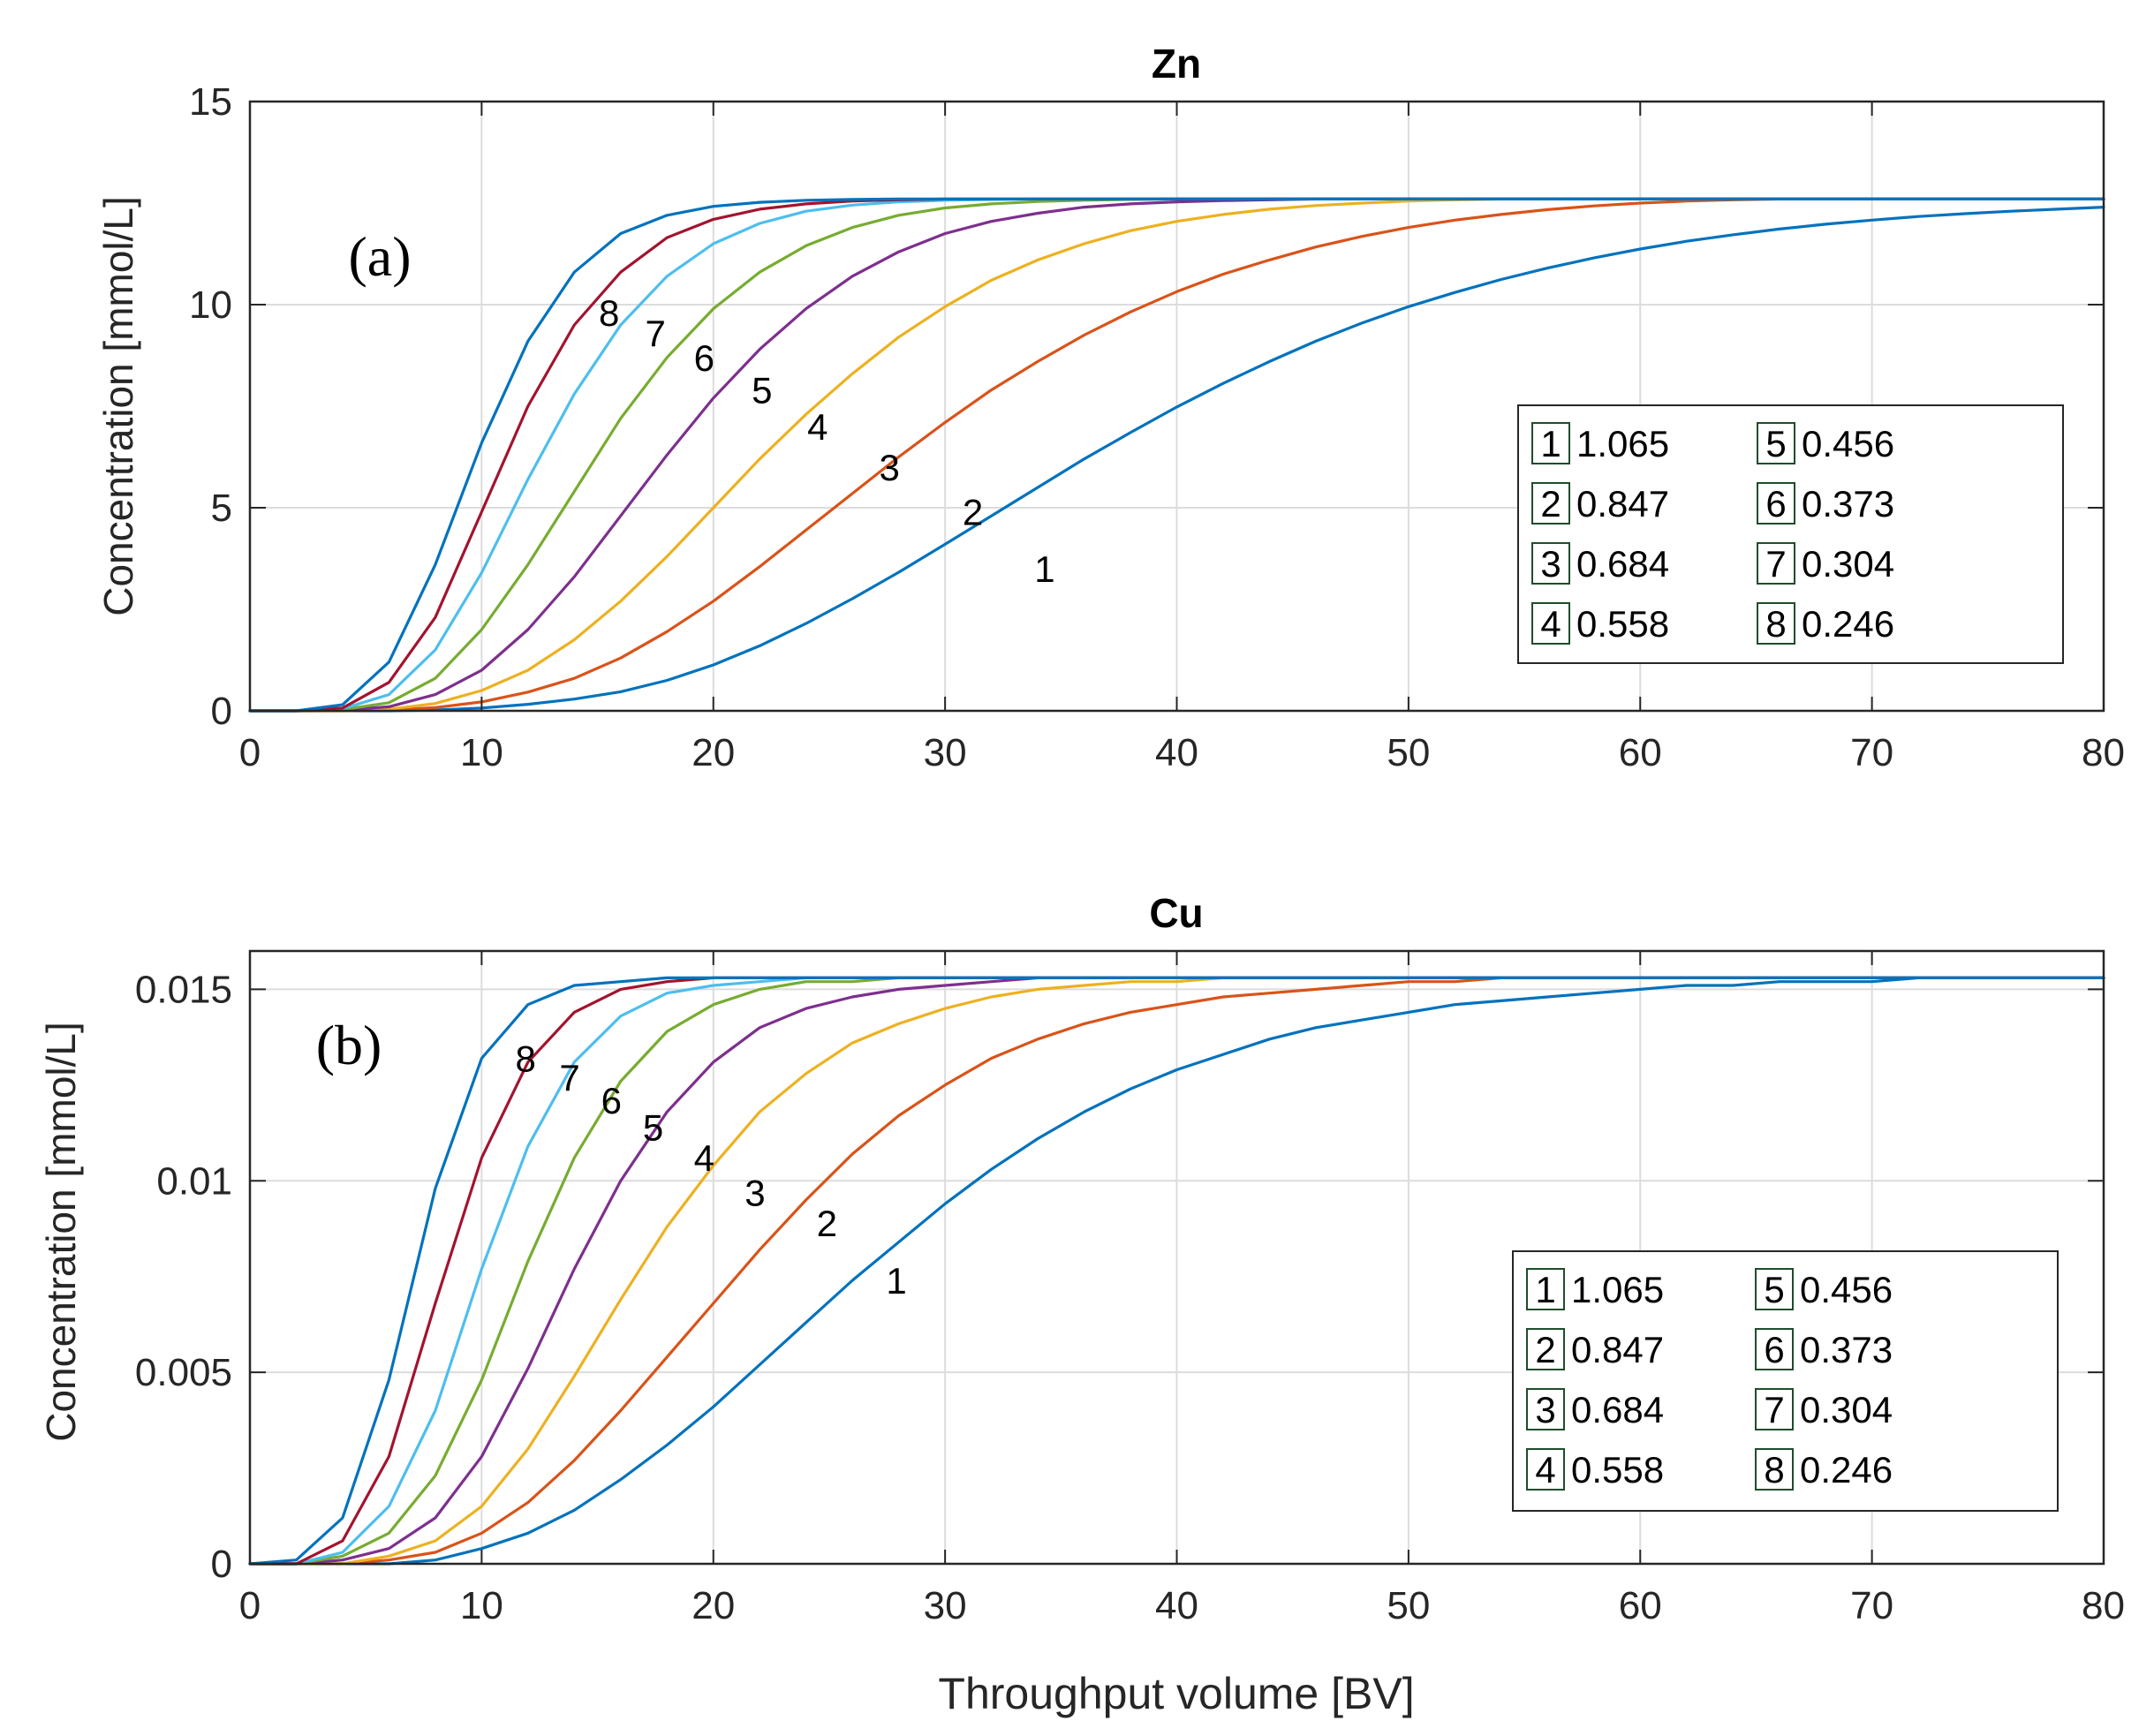  Describe the element at coordinates (1824, 1470) in the screenshot. I see `cu-legend-entry-8: 8 0.246` at that location.